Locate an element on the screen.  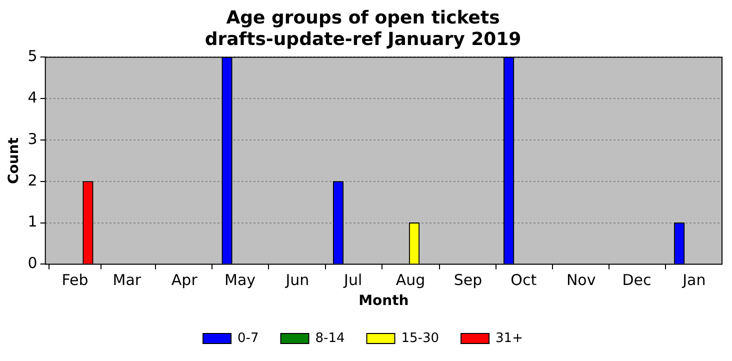
y-tick-label: 4 is located at coordinates (33, 97).